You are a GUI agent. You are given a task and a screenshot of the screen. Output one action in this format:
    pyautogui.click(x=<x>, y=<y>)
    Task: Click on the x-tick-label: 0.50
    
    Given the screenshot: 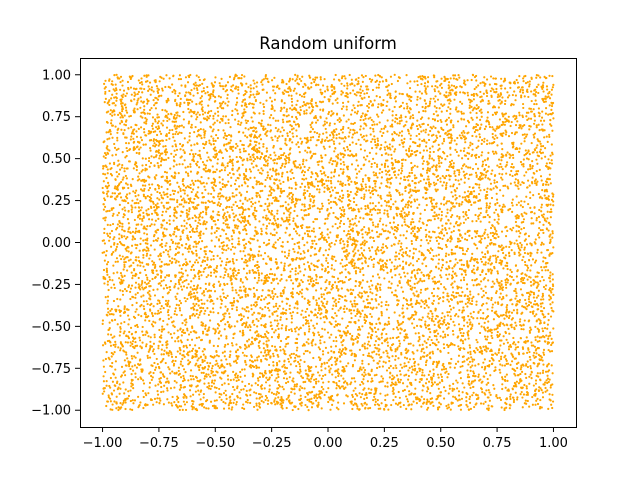 What is the action you would take?
    pyautogui.click(x=440, y=443)
    